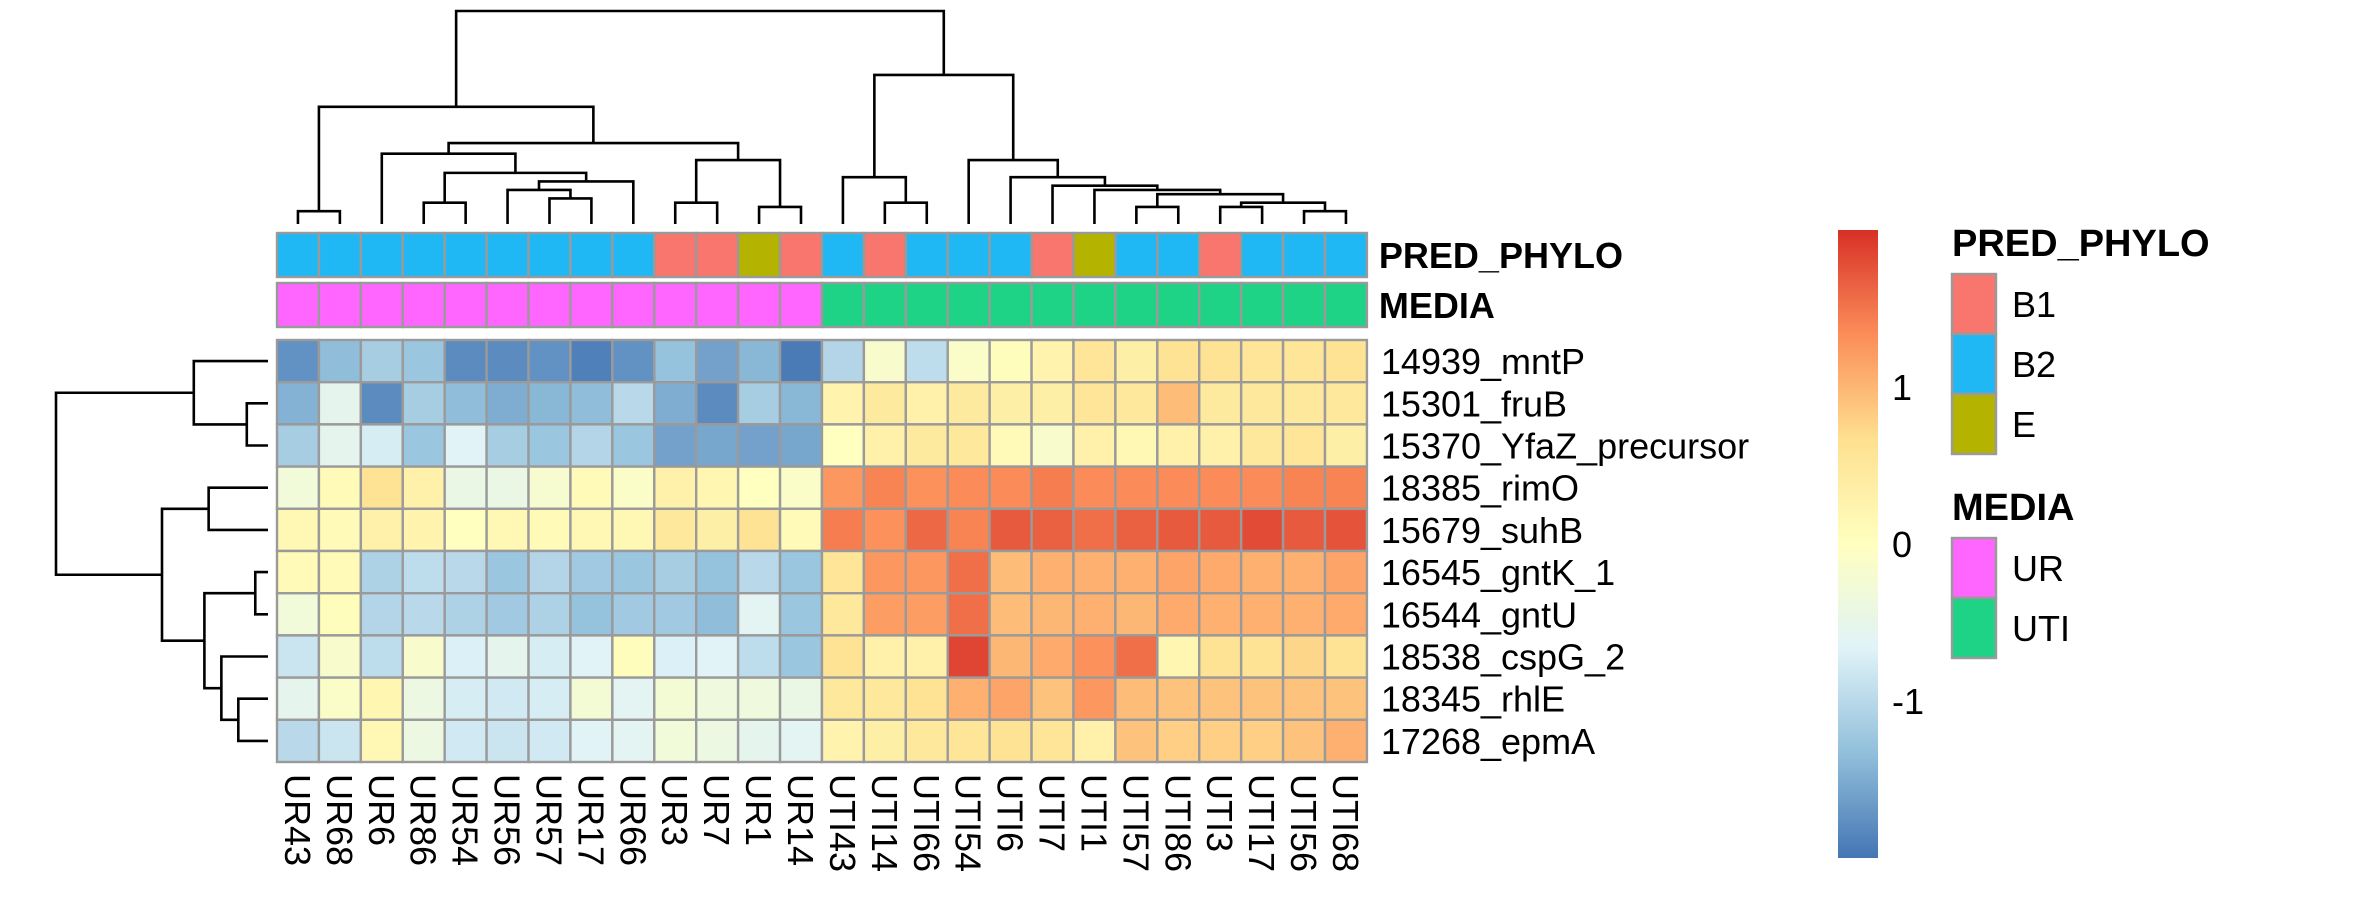 This screenshot has height=909, width=2377. Describe the element at coordinates (2038, 568) in the screenshot. I see `legend-item-label: UR` at that location.